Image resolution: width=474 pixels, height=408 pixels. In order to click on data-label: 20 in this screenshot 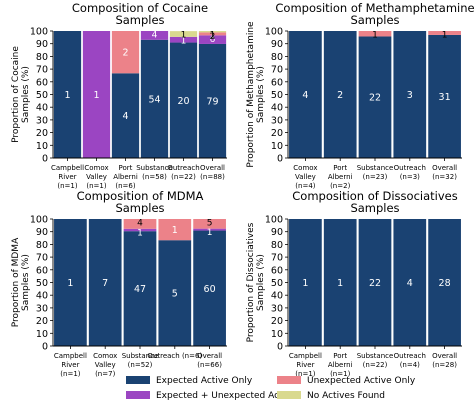, I will do `click(183, 101)`.